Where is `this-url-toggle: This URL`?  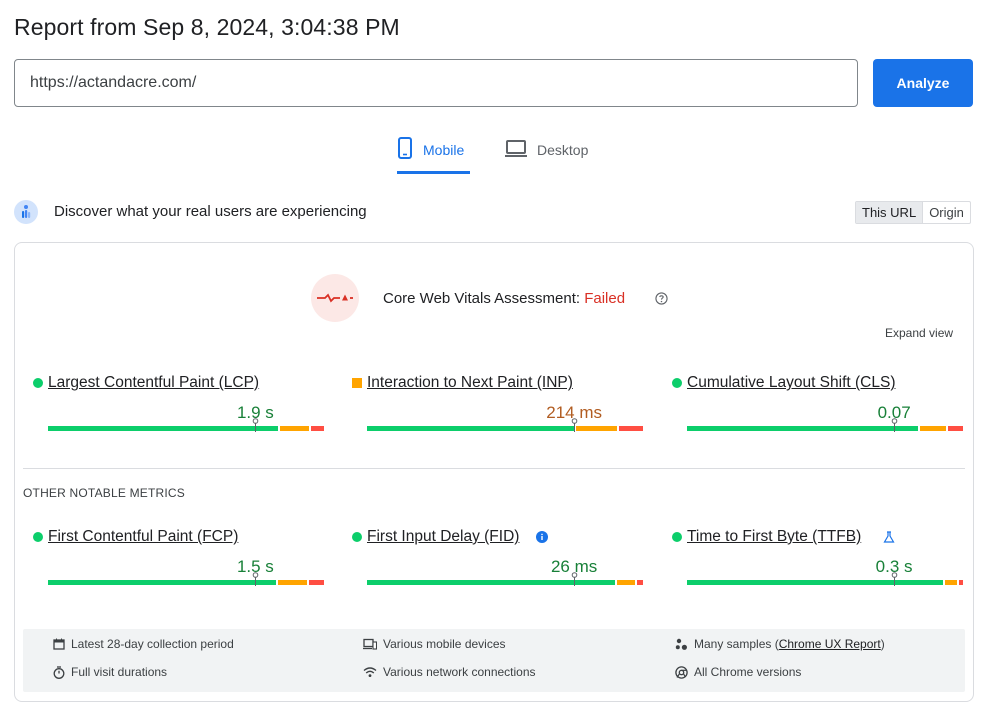
this-url-toggle: This URL is located at coordinates (890, 212).